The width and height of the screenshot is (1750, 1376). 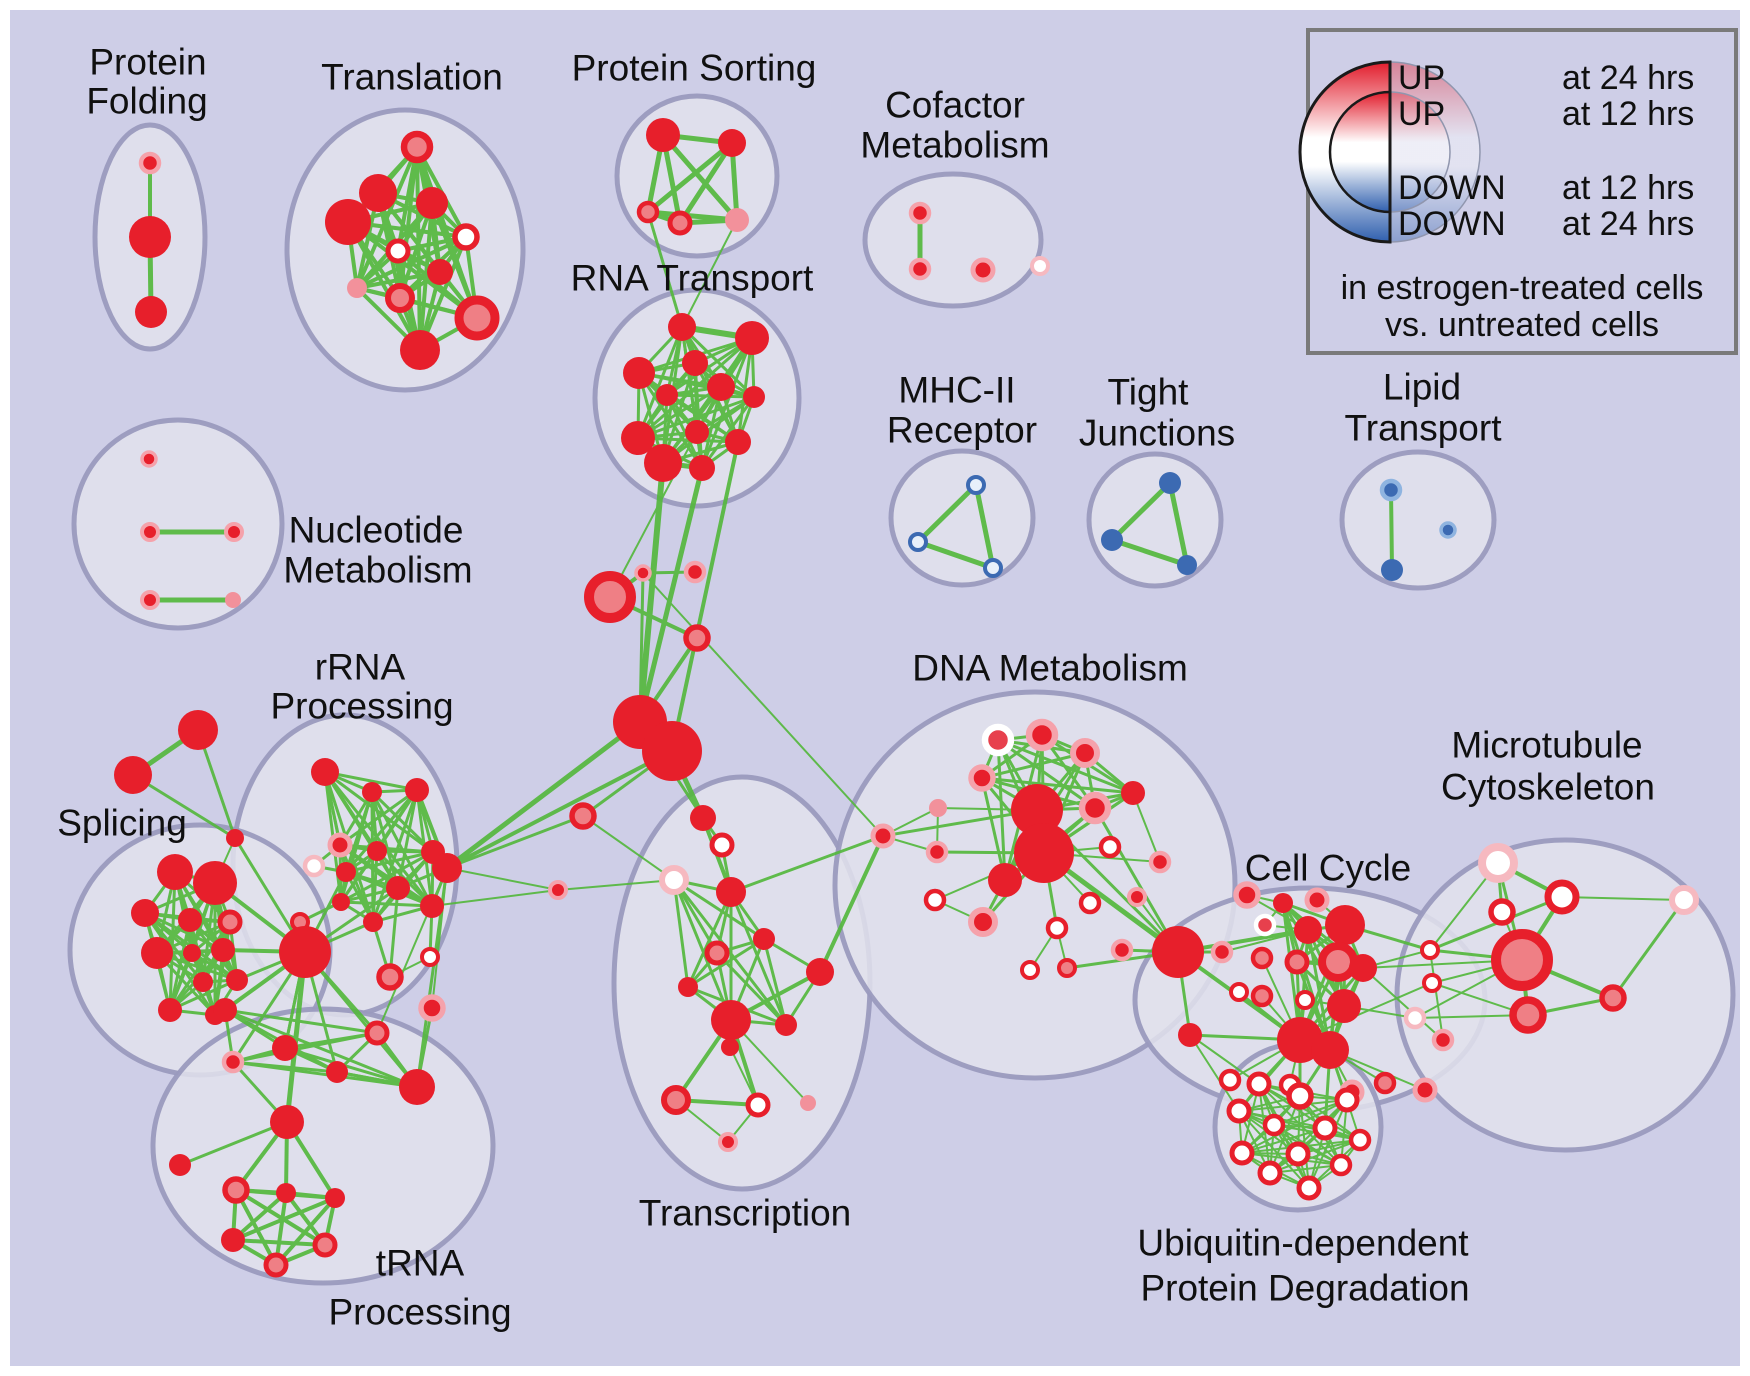 What do you see at coordinates (962, 430) in the screenshot?
I see `cluster-label-mhc-ii-receptor: Receptor` at bounding box center [962, 430].